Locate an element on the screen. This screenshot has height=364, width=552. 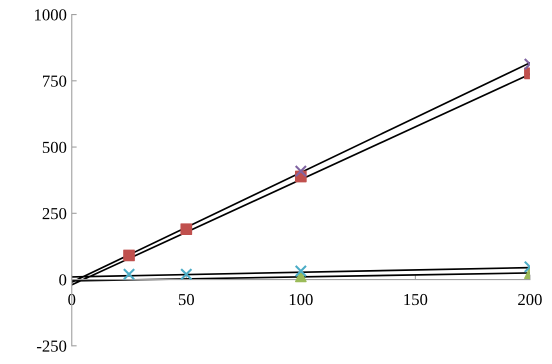
y-tick-label: -250 is located at coordinates (51, 346).